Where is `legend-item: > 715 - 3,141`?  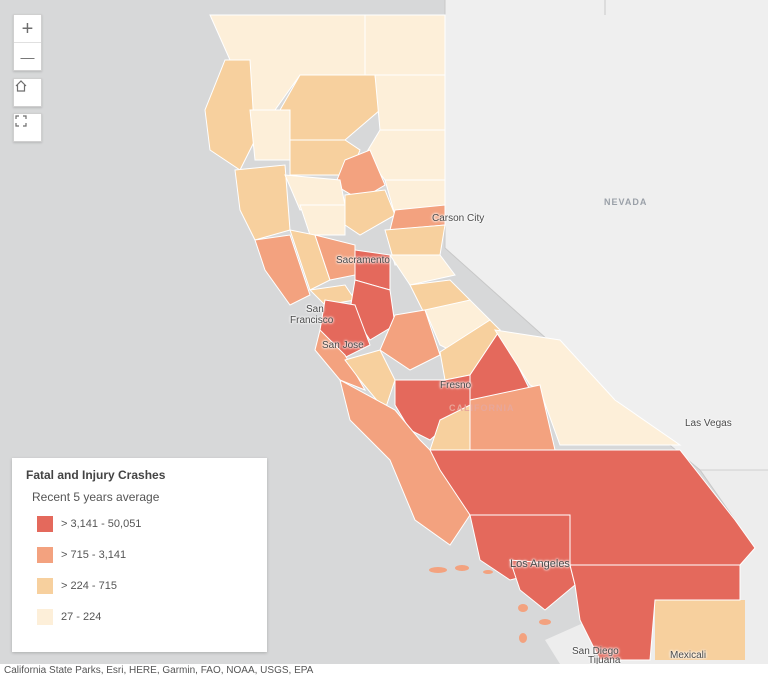 legend-item: > 715 - 3,141 is located at coordinates (81, 555).